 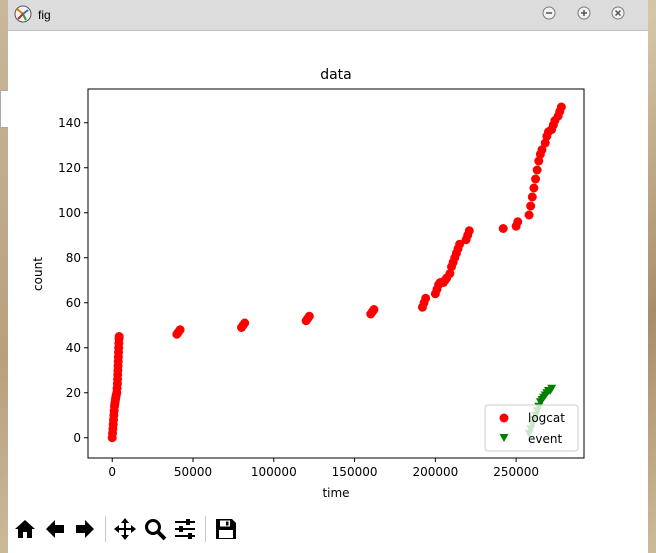 What do you see at coordinates (77, 438) in the screenshot?
I see `y-tick-label: 0` at bounding box center [77, 438].